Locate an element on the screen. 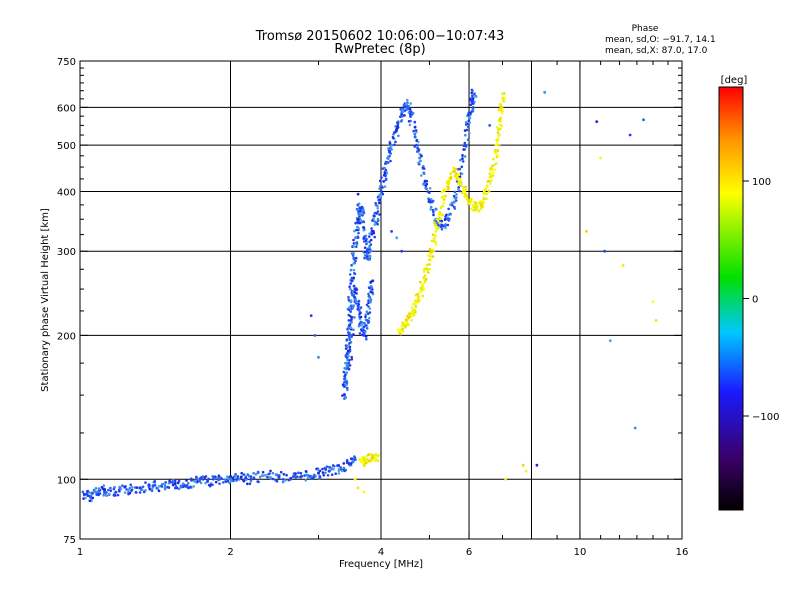  y-tick-label: 500 is located at coordinates (66, 146).